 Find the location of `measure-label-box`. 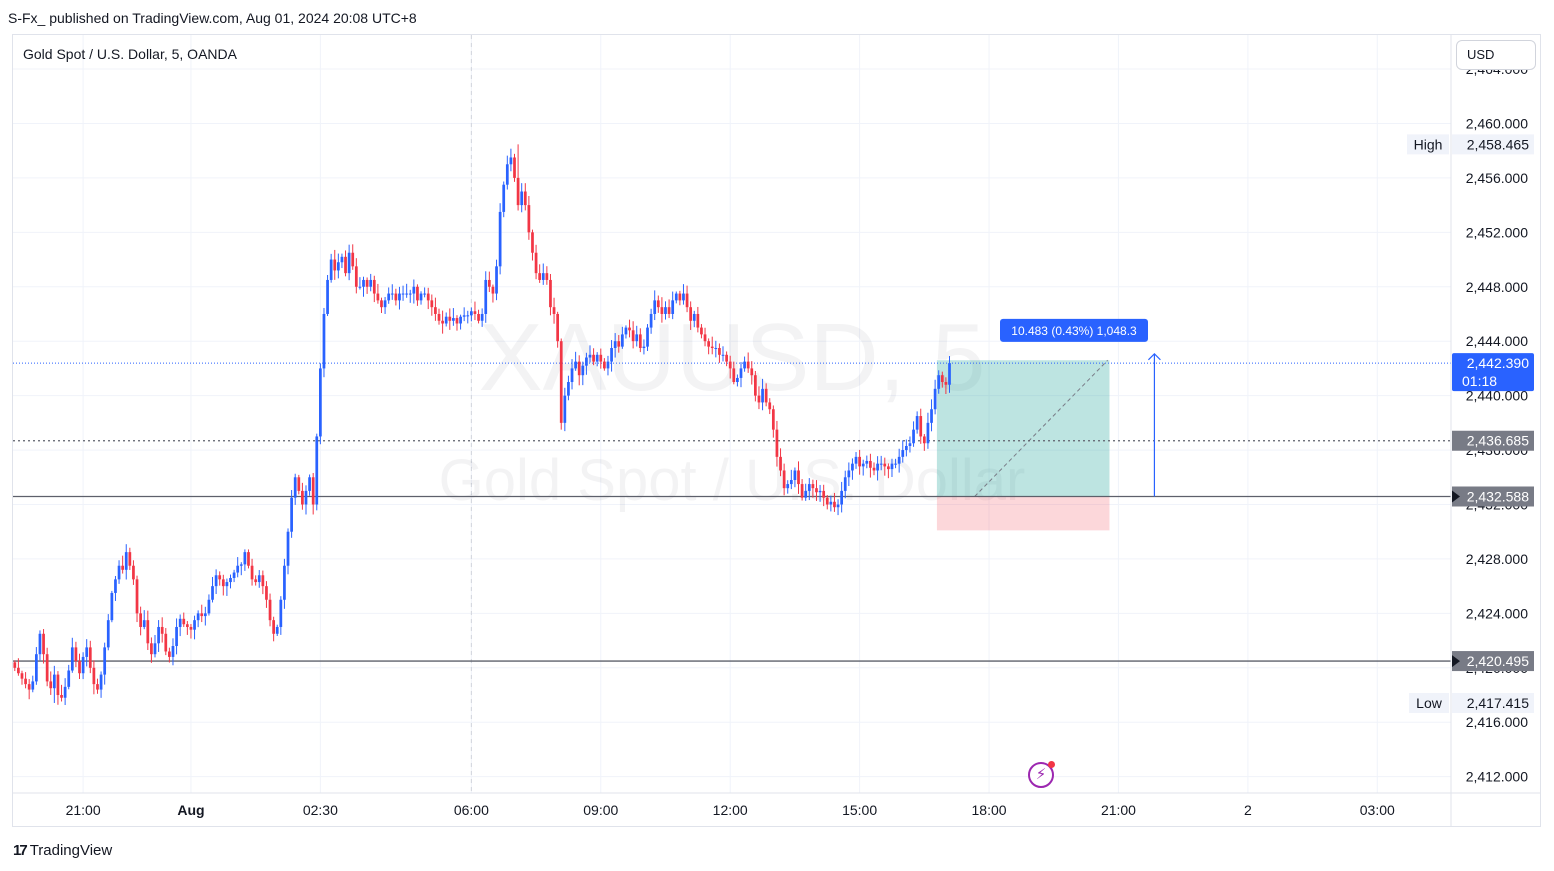

measure-label-box is located at coordinates (1074, 330).